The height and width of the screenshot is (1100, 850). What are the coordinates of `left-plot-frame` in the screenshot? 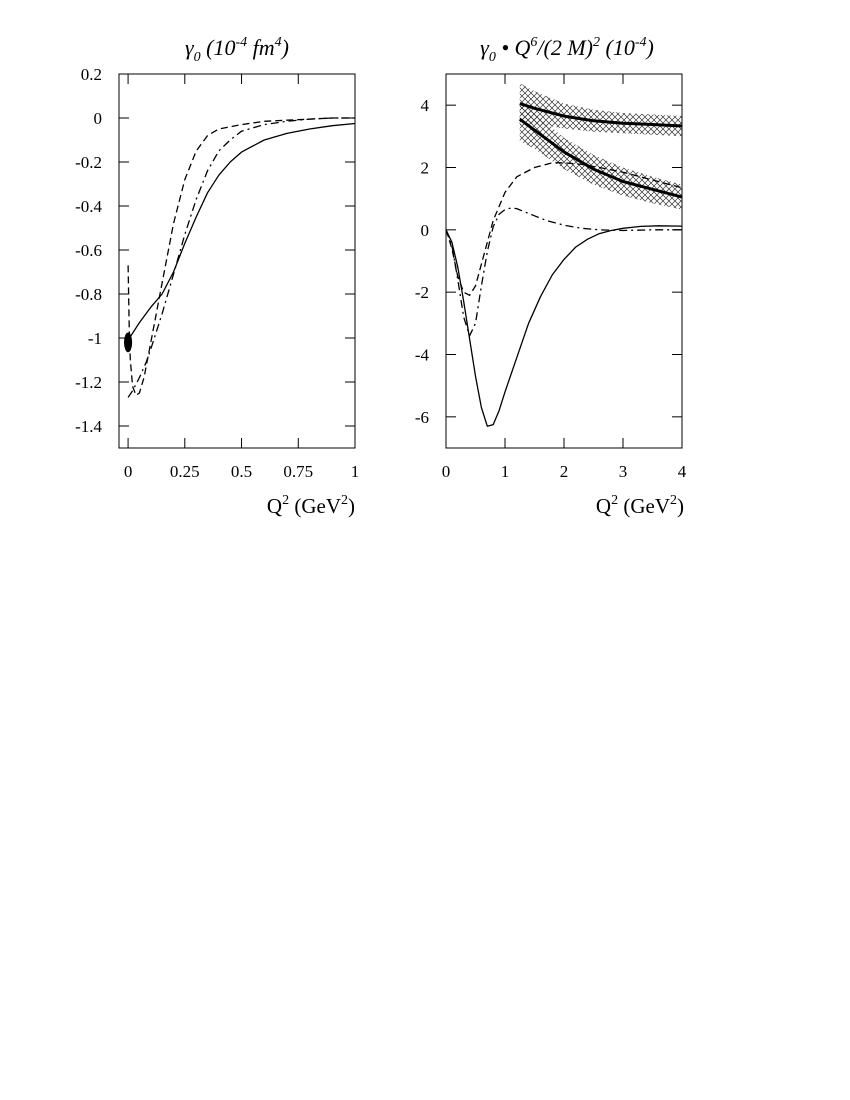 It's located at (237, 261).